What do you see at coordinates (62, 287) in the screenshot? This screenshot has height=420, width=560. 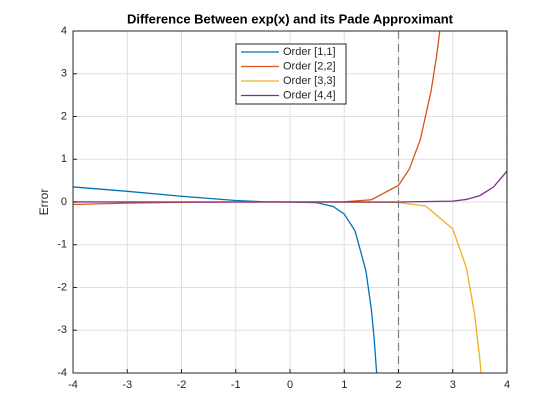 I see `y-tick-label: -2` at bounding box center [62, 287].